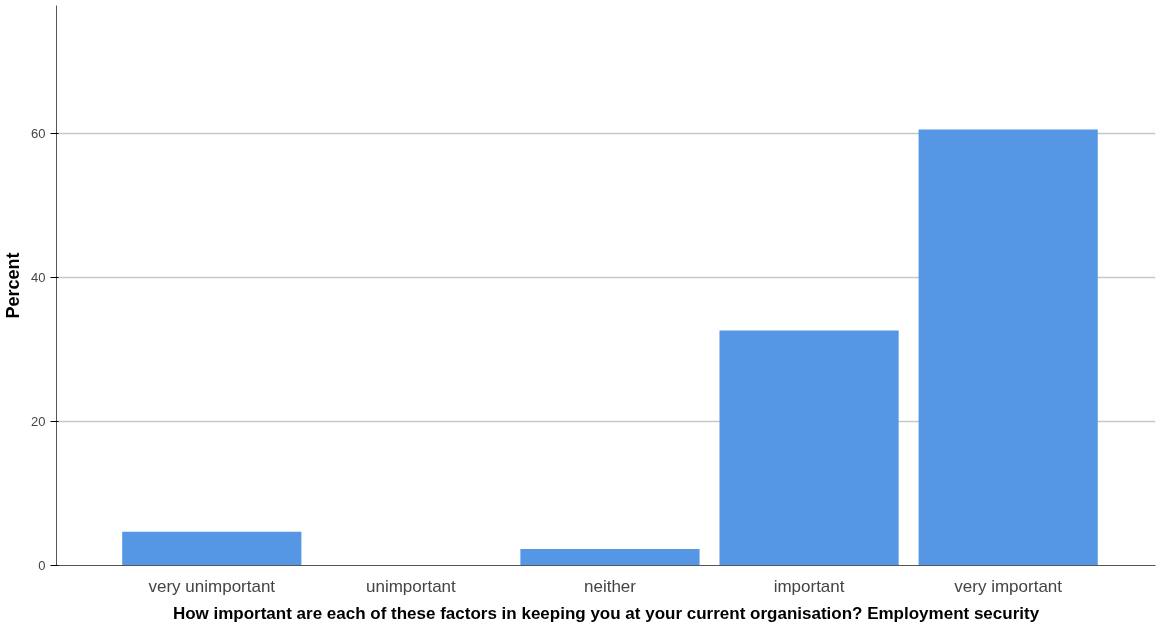 This screenshot has height=633, width=1166. I want to click on y-axis-title: Percent, so click(13, 285).